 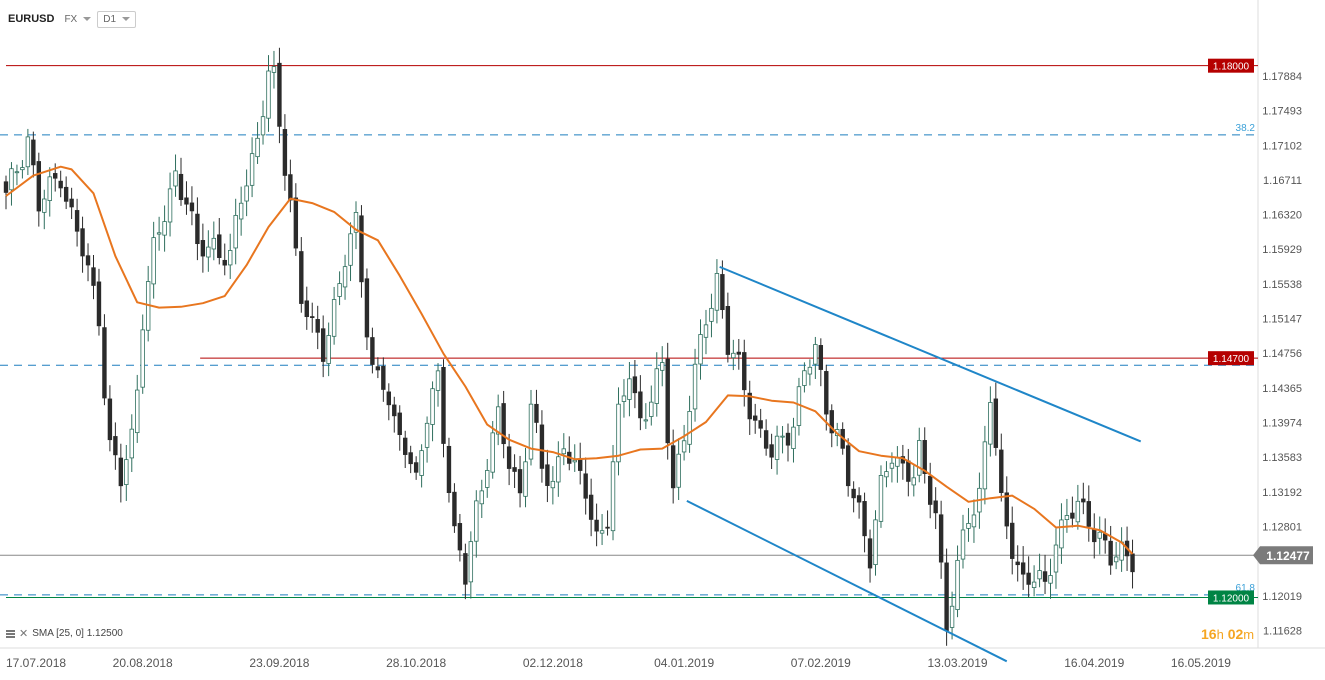 What do you see at coordinates (930, 354) in the screenshot?
I see `channel-trendline` at bounding box center [930, 354].